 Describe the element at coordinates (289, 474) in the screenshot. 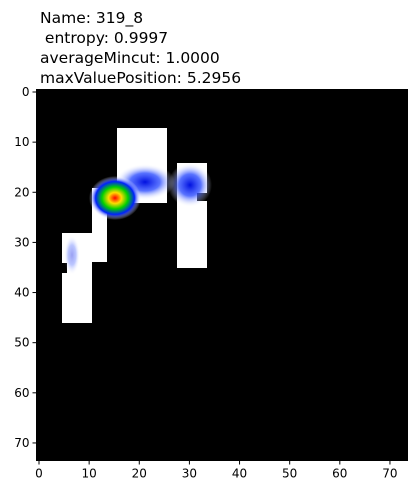

I see `x-tick-label: 50` at that location.